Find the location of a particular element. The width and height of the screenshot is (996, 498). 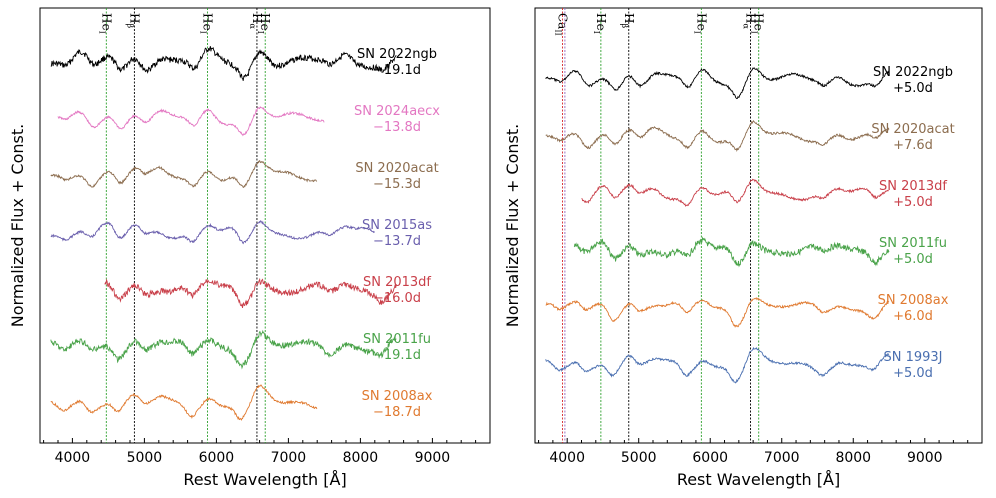

series-phase-label: −16.0d is located at coordinates (397, 298).